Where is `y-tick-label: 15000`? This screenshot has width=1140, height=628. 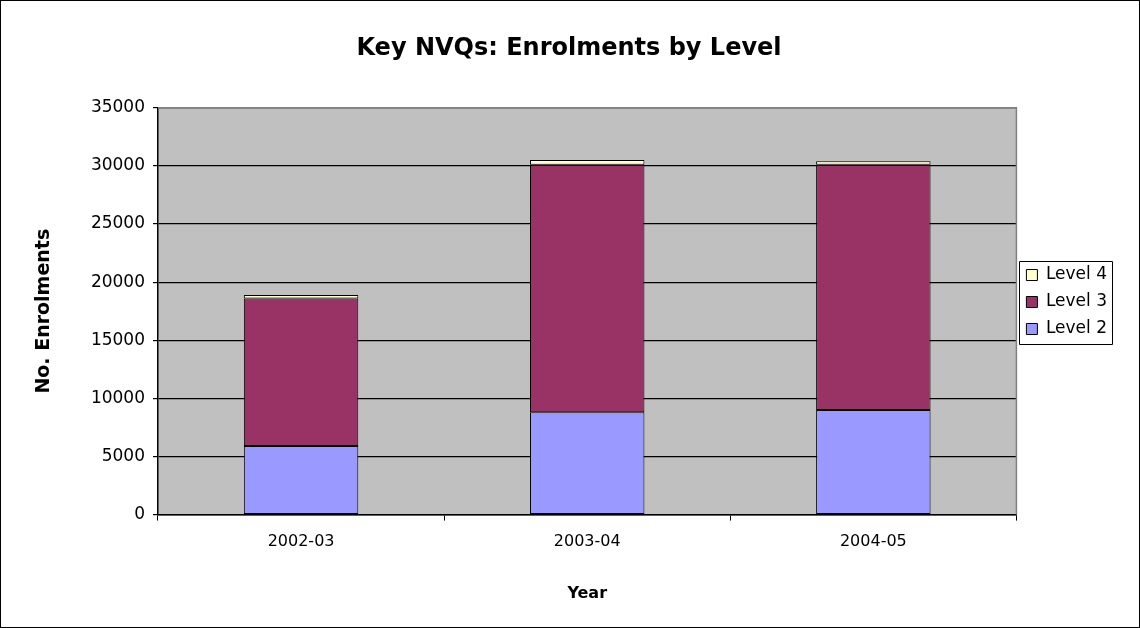 y-tick-label: 15000 is located at coordinates (117, 338).